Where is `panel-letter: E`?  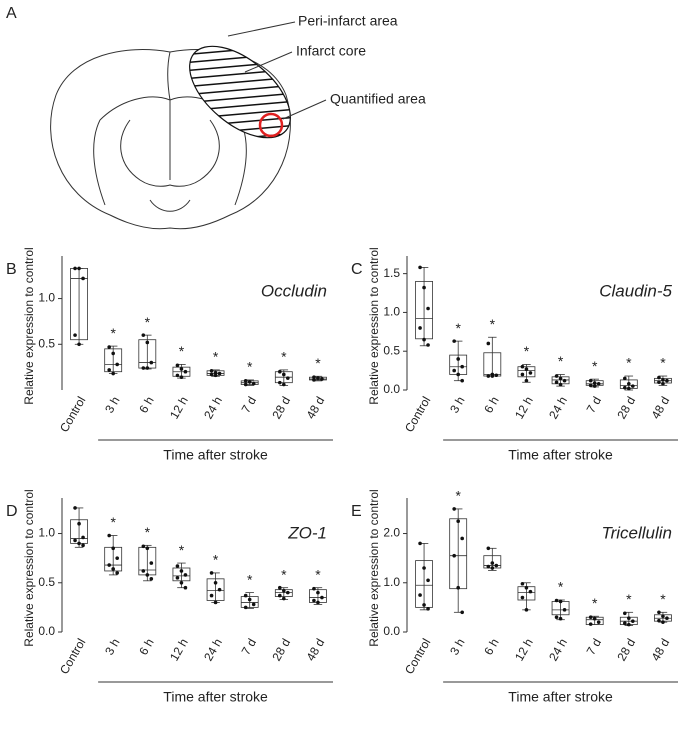 panel-letter: E is located at coordinates (356, 511).